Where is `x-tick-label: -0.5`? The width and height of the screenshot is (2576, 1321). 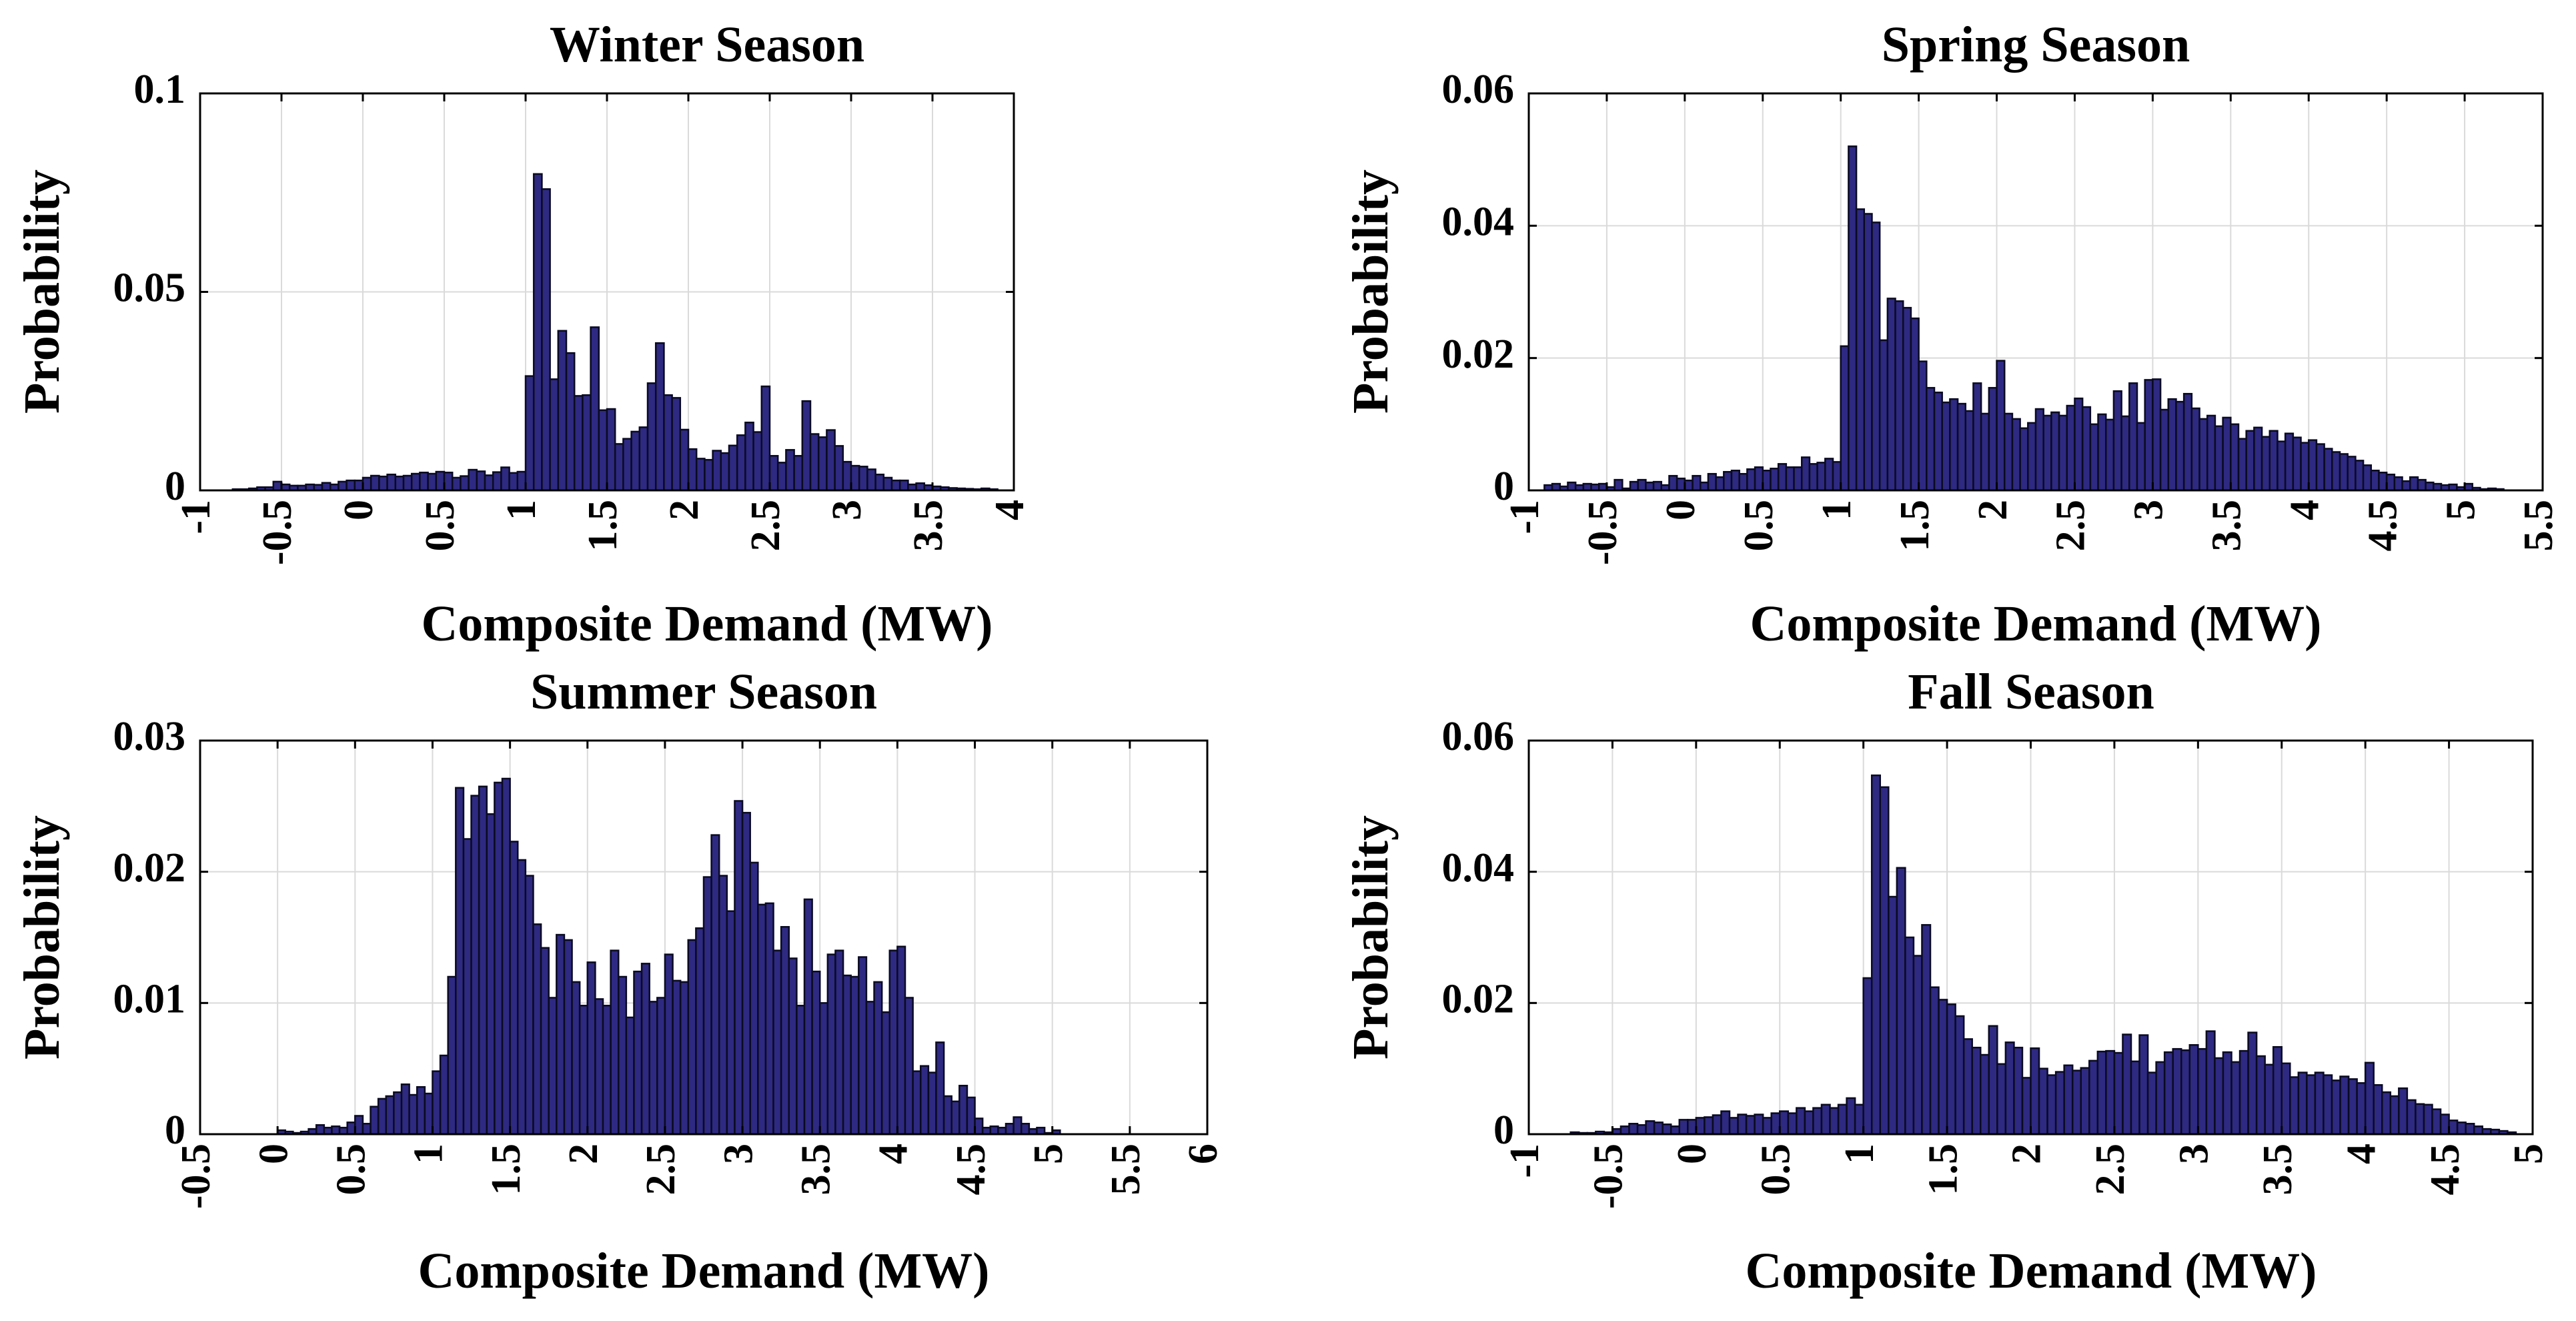
x-tick-label: -0.5 is located at coordinates (1603, 533).